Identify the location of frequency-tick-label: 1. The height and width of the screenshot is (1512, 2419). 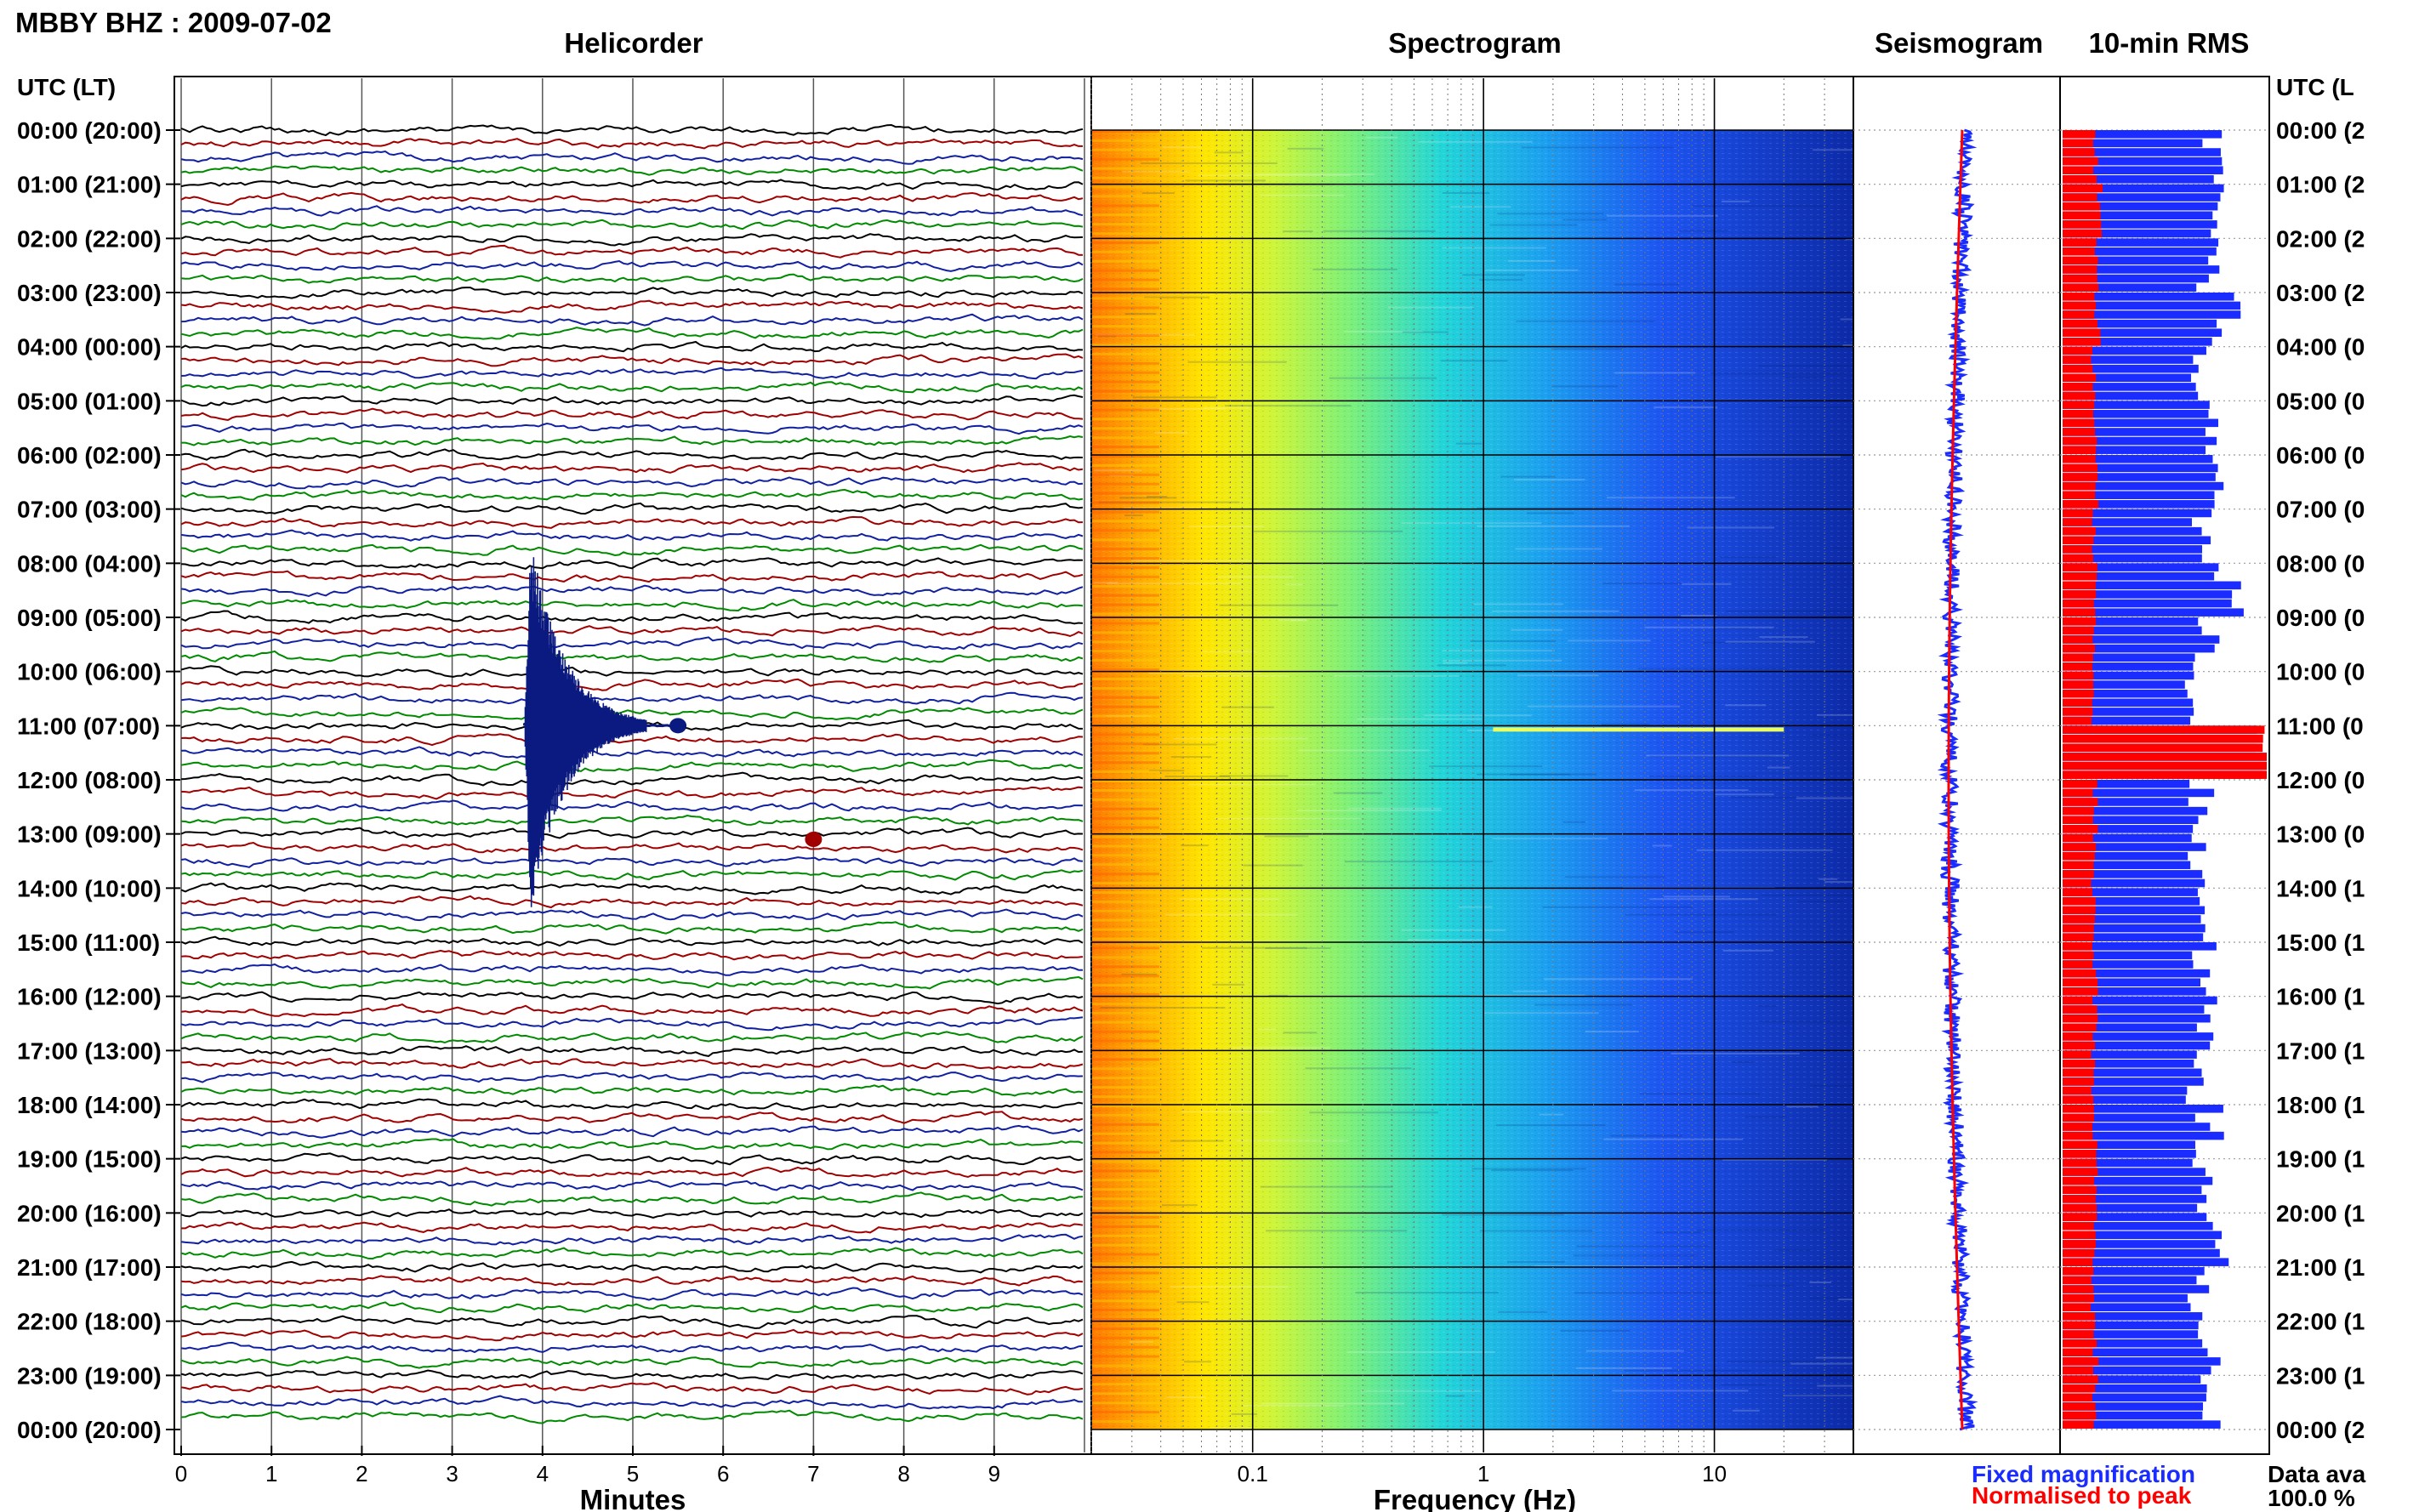
(1483, 1473).